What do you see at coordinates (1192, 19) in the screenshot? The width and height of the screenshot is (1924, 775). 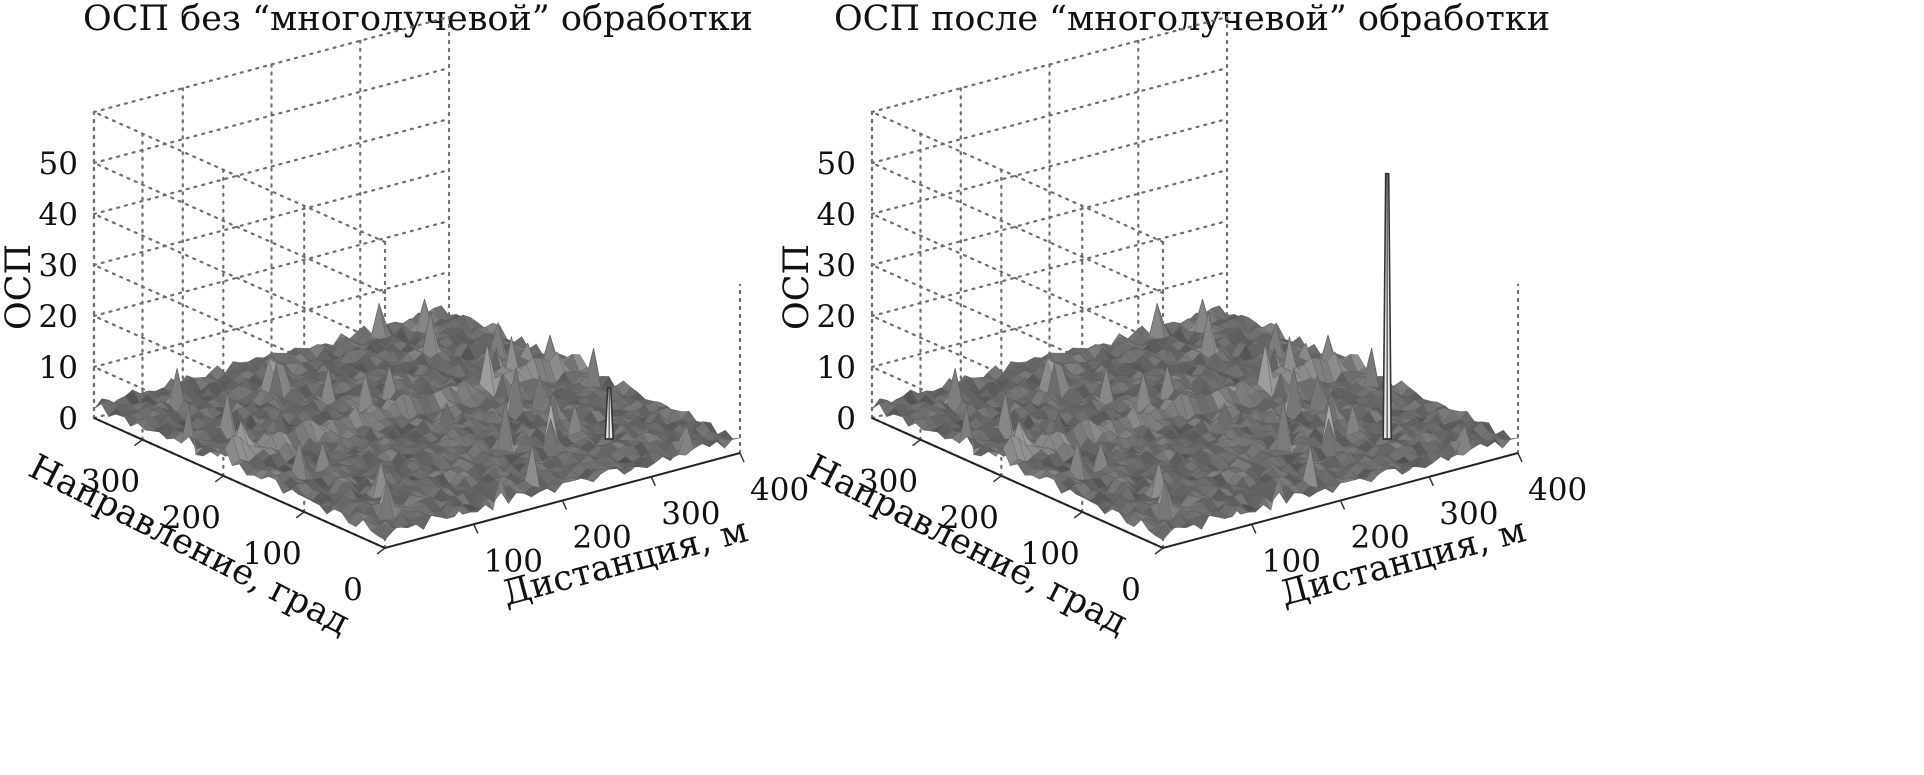 I see `chart-title: ОСП после “многолучевой” обработки` at bounding box center [1192, 19].